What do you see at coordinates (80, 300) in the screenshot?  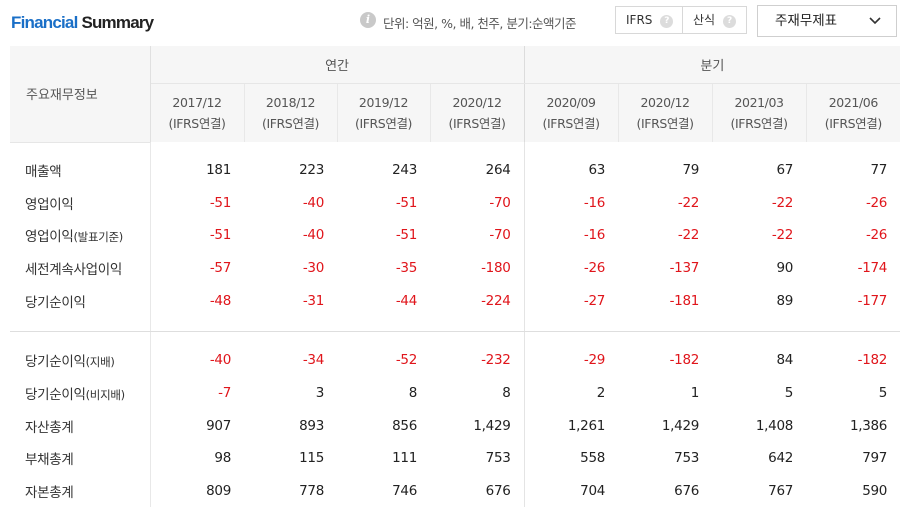 I see `row-label: 당기순이익` at bounding box center [80, 300].